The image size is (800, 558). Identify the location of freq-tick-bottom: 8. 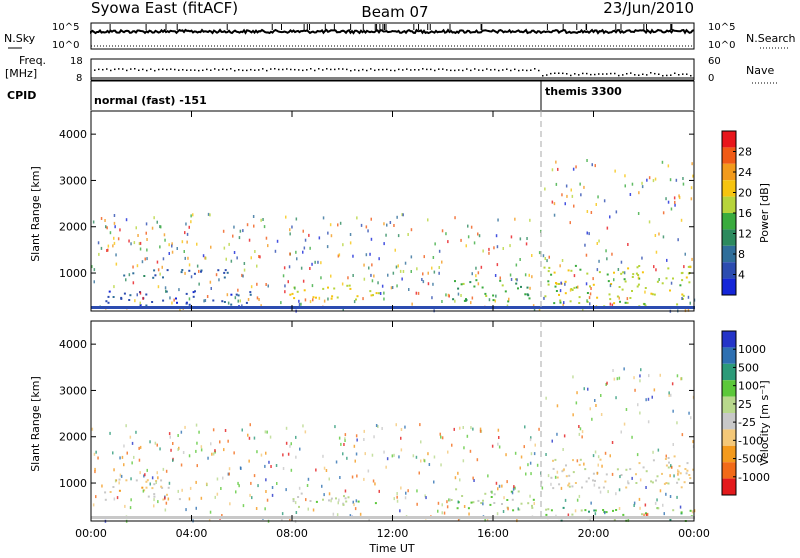
(79, 78).